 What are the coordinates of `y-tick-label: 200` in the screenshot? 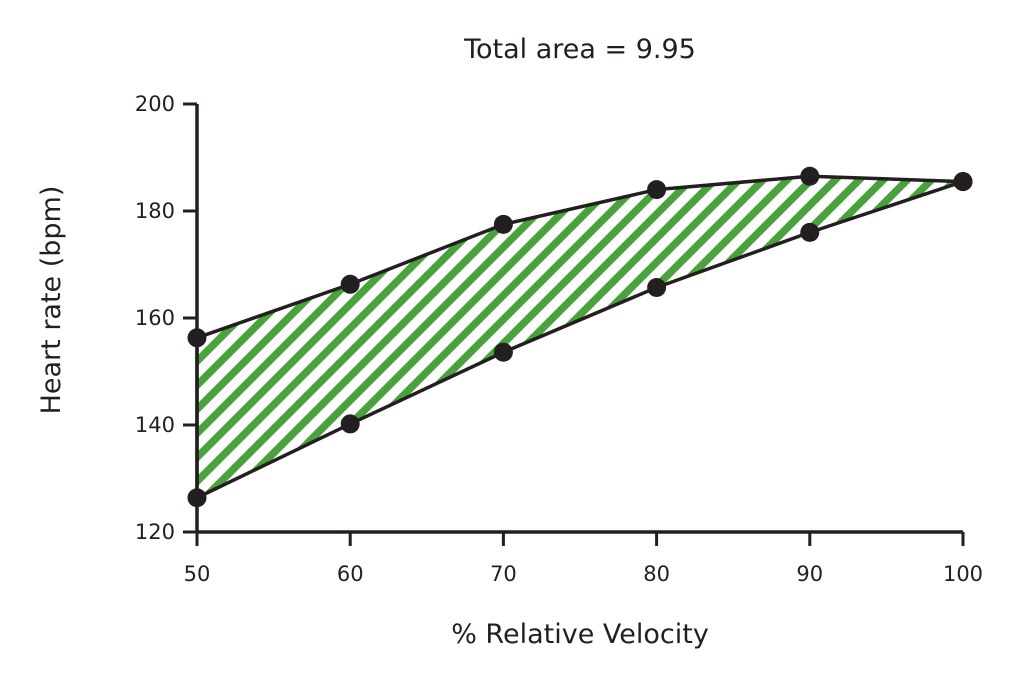 It's located at (155, 104).